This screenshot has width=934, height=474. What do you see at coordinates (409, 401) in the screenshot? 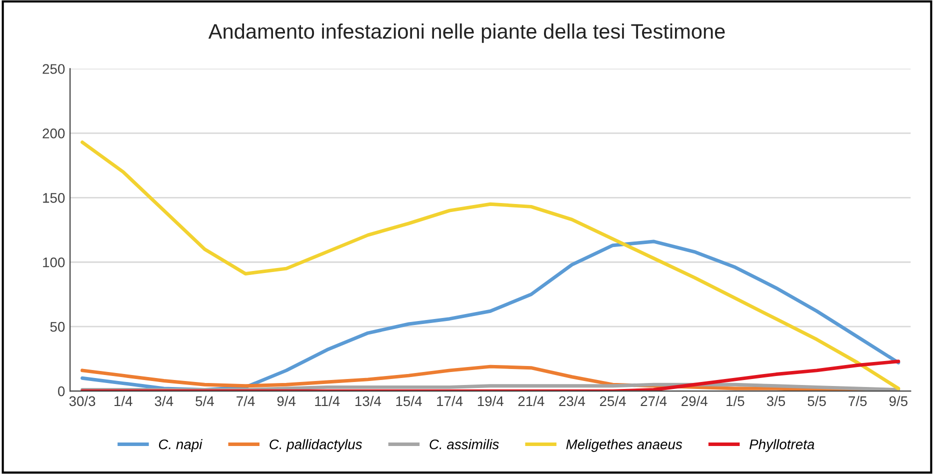
I see `x-tick-label: 15/4` at bounding box center [409, 401].